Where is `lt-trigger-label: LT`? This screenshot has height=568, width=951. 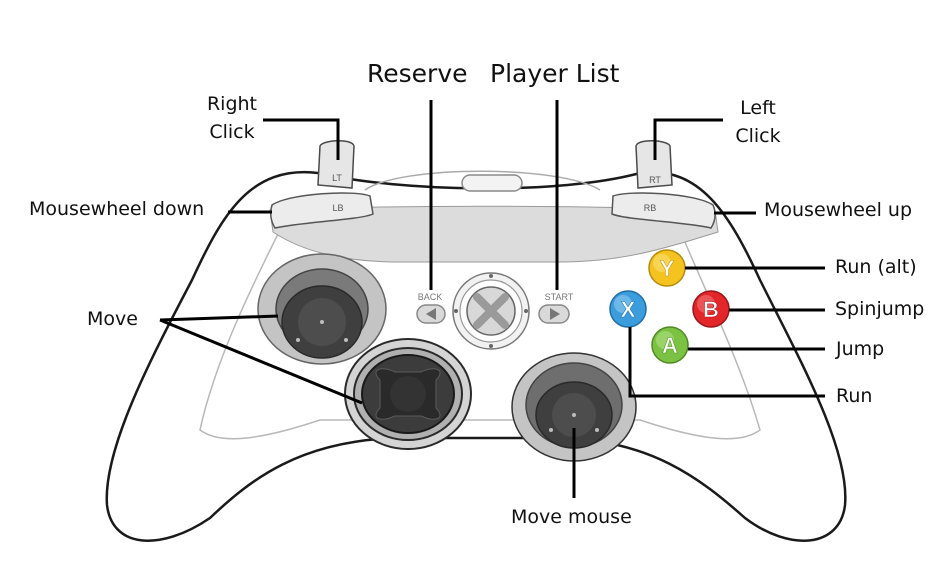 lt-trigger-label: LT is located at coordinates (337, 178).